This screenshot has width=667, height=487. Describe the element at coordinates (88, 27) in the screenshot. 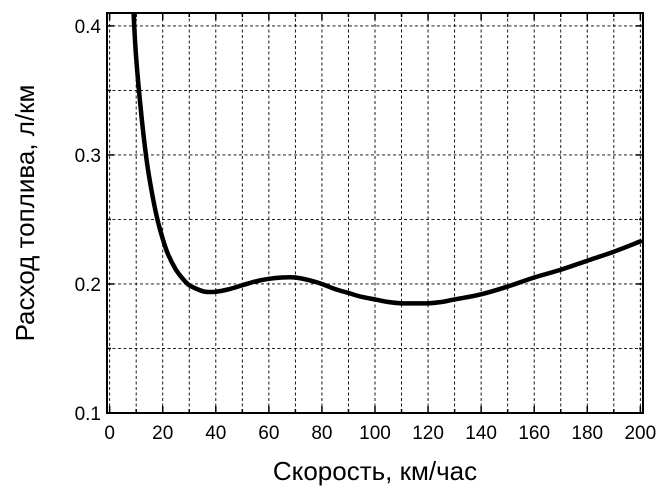

I see `y-tick-label: 0.4` at that location.